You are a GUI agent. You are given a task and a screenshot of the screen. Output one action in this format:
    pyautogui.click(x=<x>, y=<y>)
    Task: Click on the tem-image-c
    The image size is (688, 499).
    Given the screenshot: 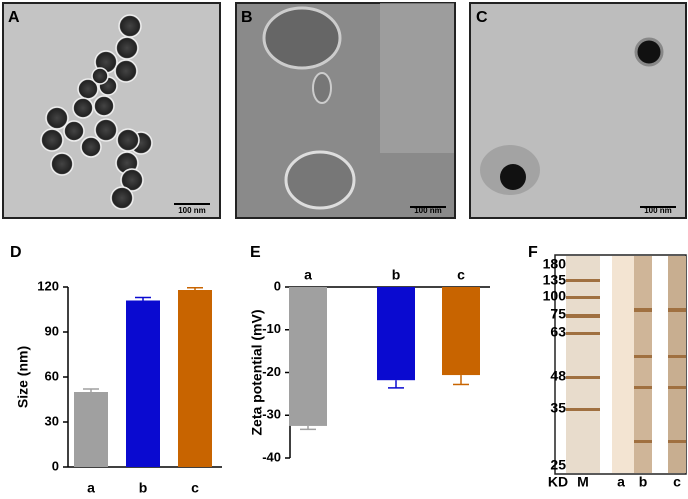 What is the action you would take?
    pyautogui.click(x=578, y=110)
    